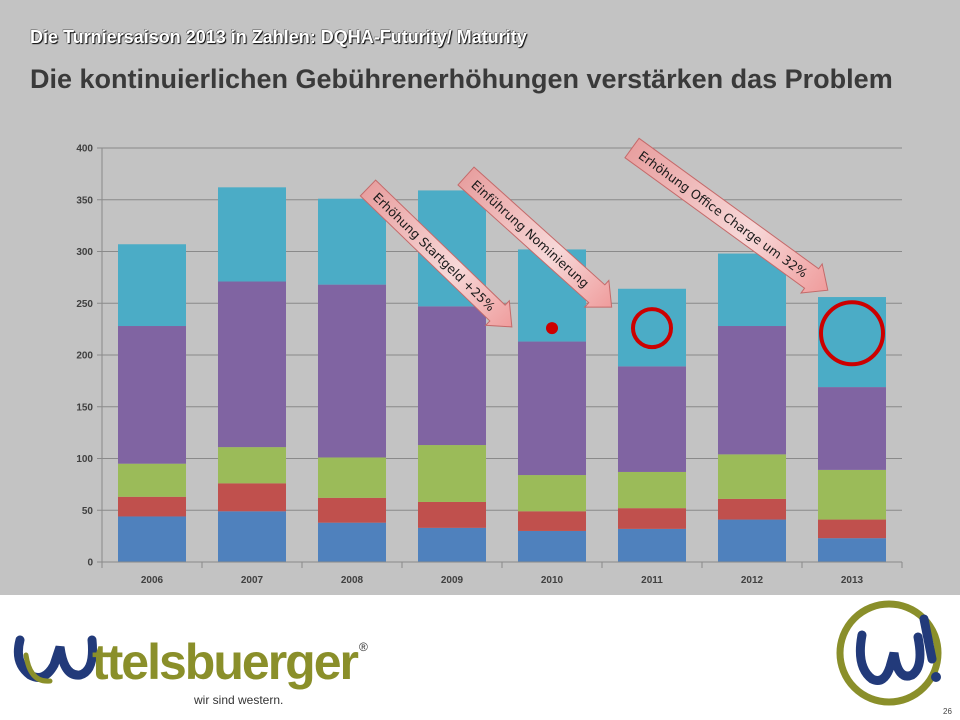 This screenshot has width=960, height=720. Describe the element at coordinates (225, 662) in the screenshot. I see `logo-wordmark: ttelsbuerger` at that location.